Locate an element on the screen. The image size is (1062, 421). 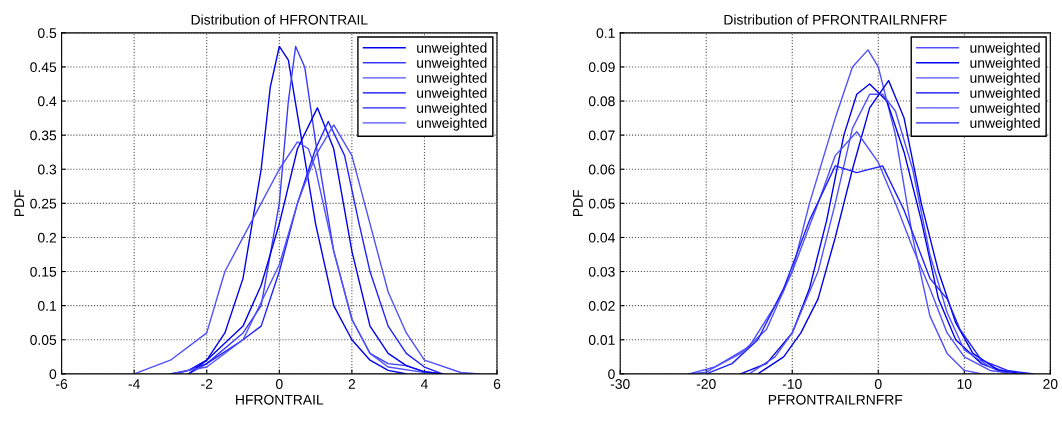
x-tick-label: -4 is located at coordinates (134, 384).